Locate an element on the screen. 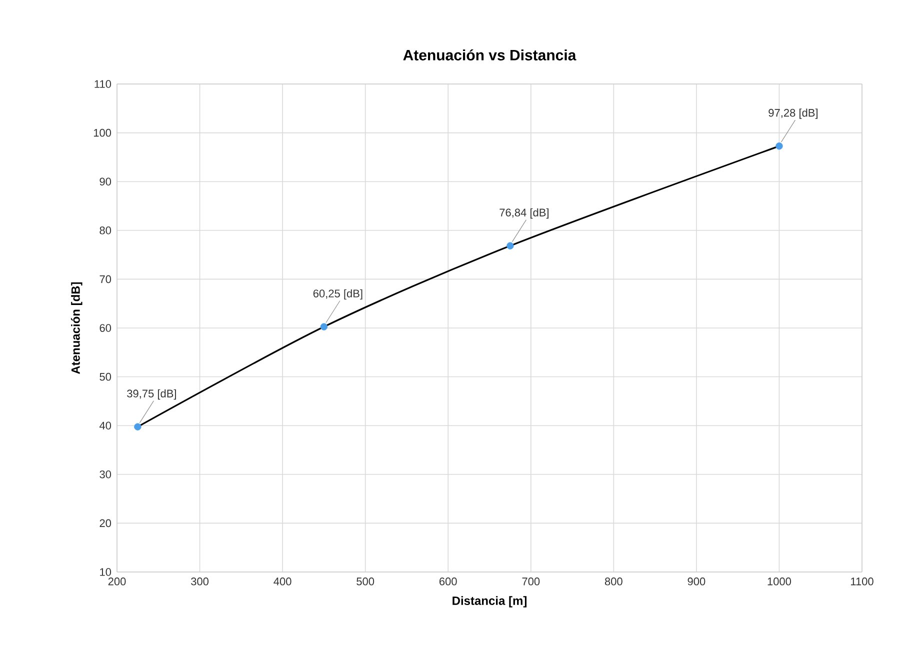 The height and width of the screenshot is (658, 897). x-axis-title: Distancia [m] is located at coordinates (489, 602).